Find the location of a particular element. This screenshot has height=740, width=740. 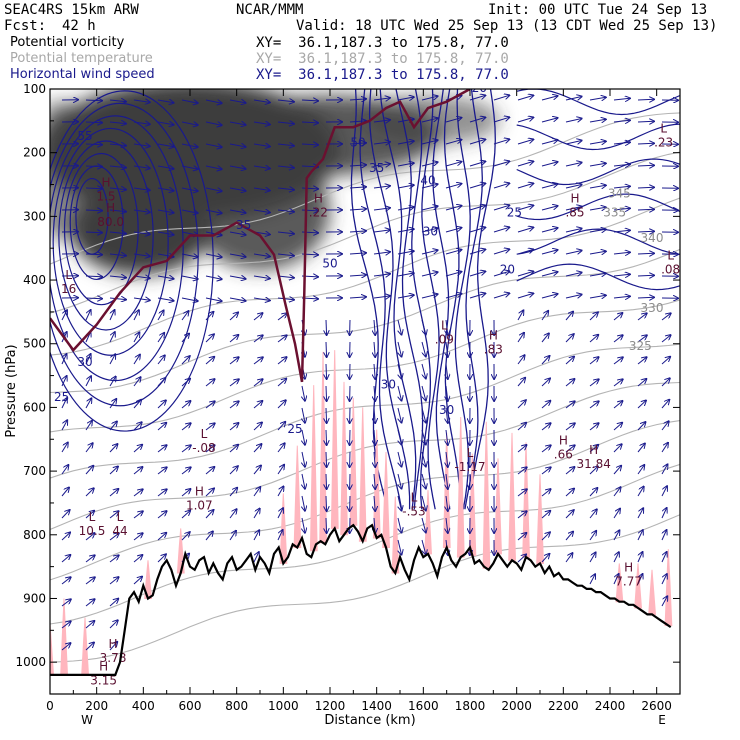

pv-extremum-value: .08 is located at coordinates (670, 270).